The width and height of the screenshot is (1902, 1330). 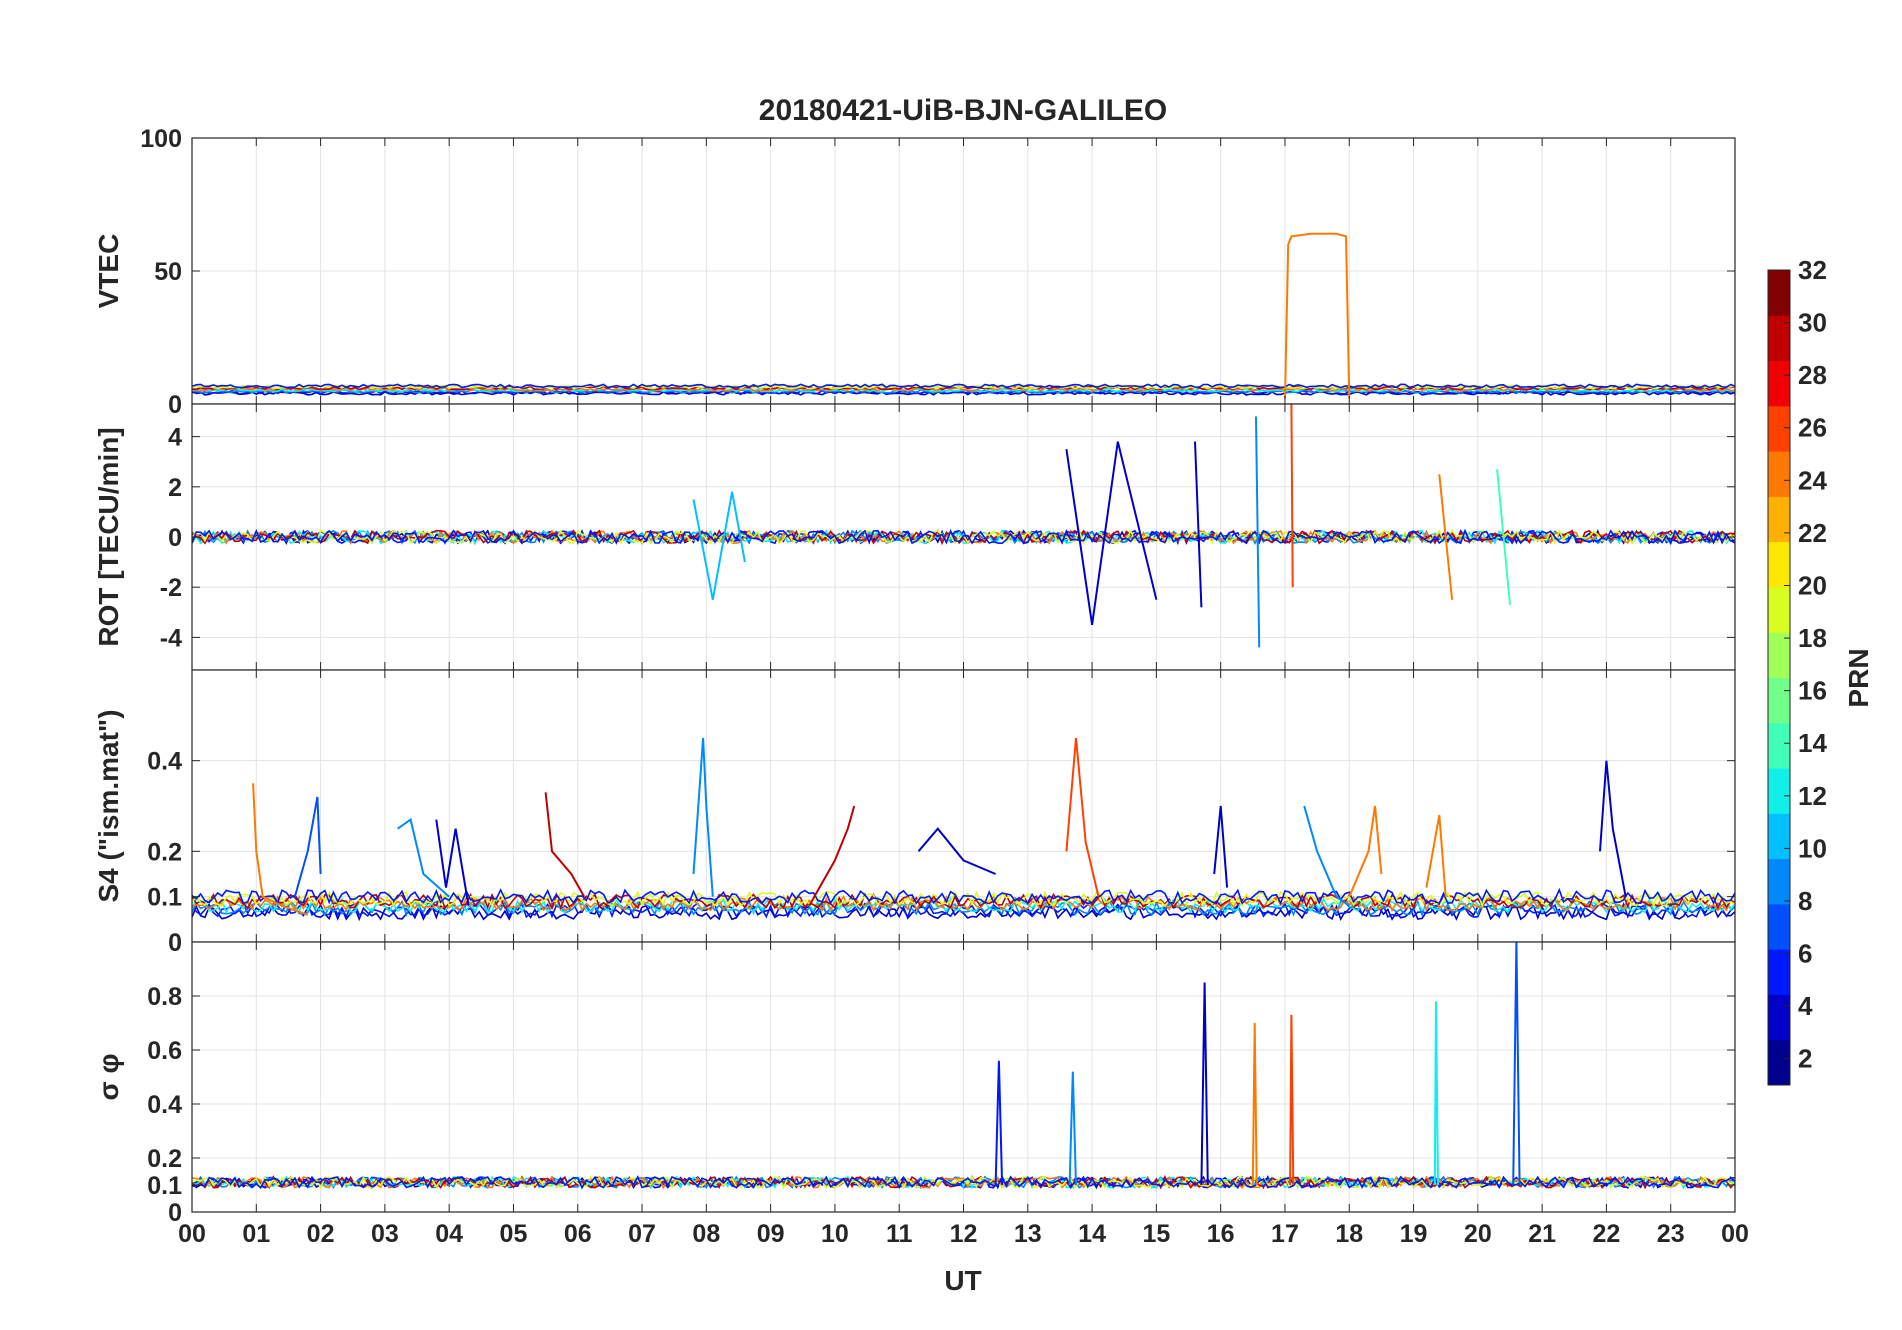 What do you see at coordinates (1812, 796) in the screenshot?
I see `colorbar-tick-label: 12` at bounding box center [1812, 796].